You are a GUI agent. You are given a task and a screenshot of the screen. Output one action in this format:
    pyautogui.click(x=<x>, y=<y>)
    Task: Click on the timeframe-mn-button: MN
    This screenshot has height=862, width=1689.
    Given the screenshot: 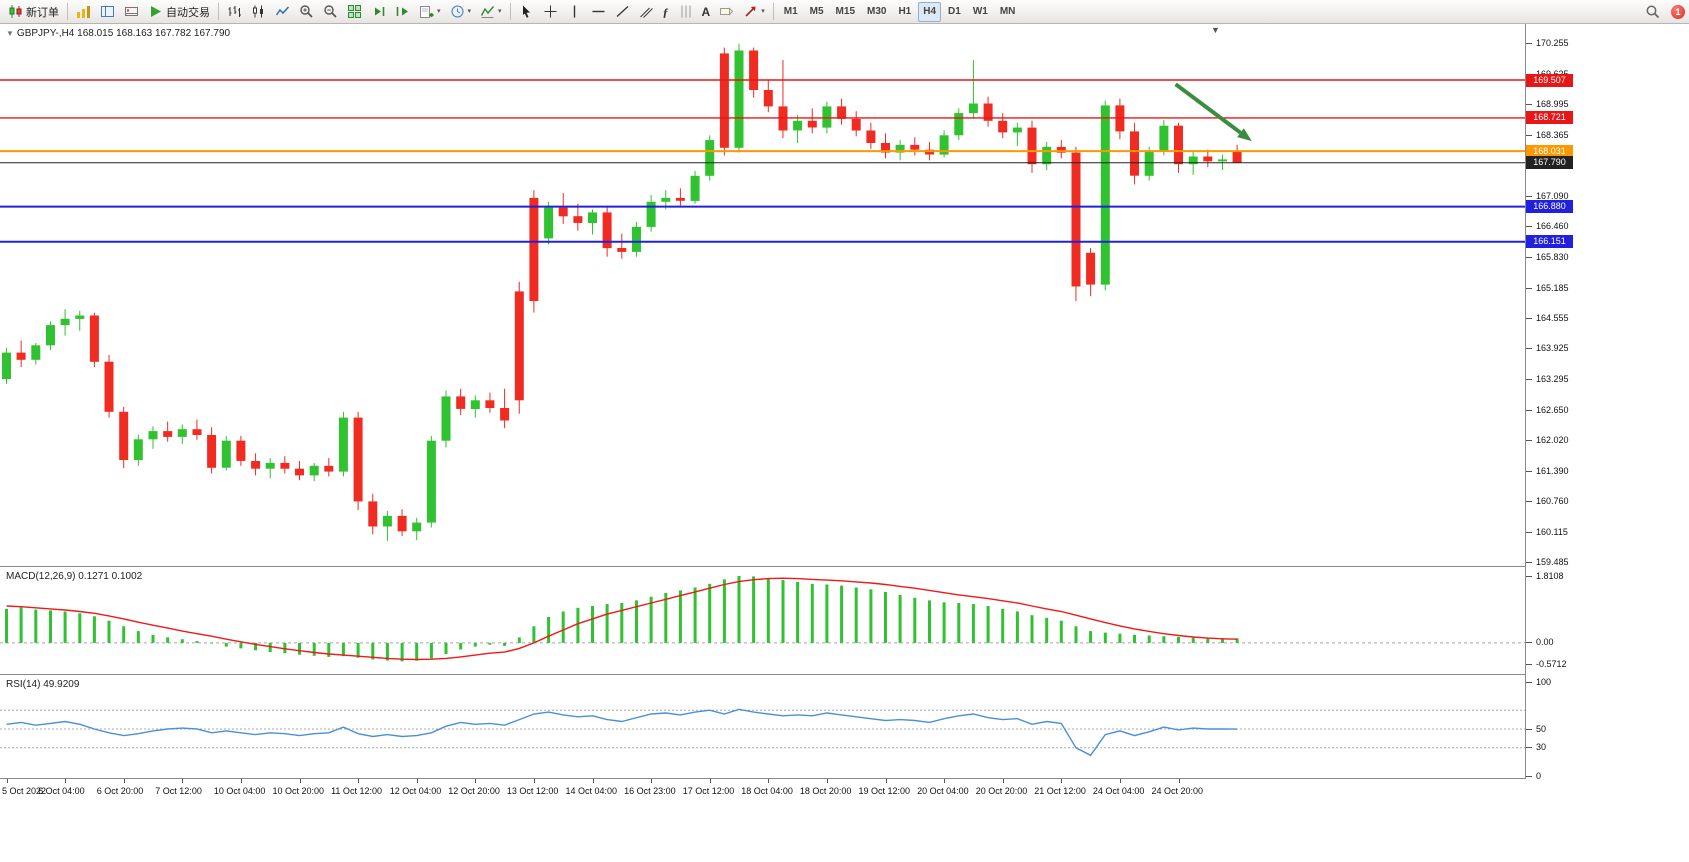 What is the action you would take?
    pyautogui.click(x=1008, y=12)
    